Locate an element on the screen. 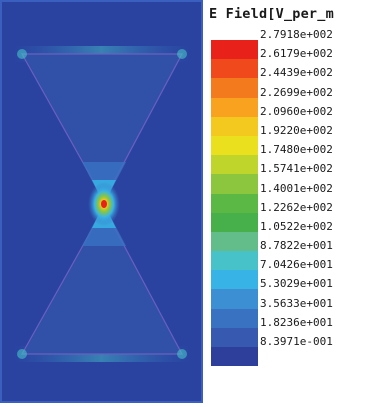 Image resolution: width=374 pixels, height=407 pixels. corner-highlight-tr is located at coordinates (182, 54).